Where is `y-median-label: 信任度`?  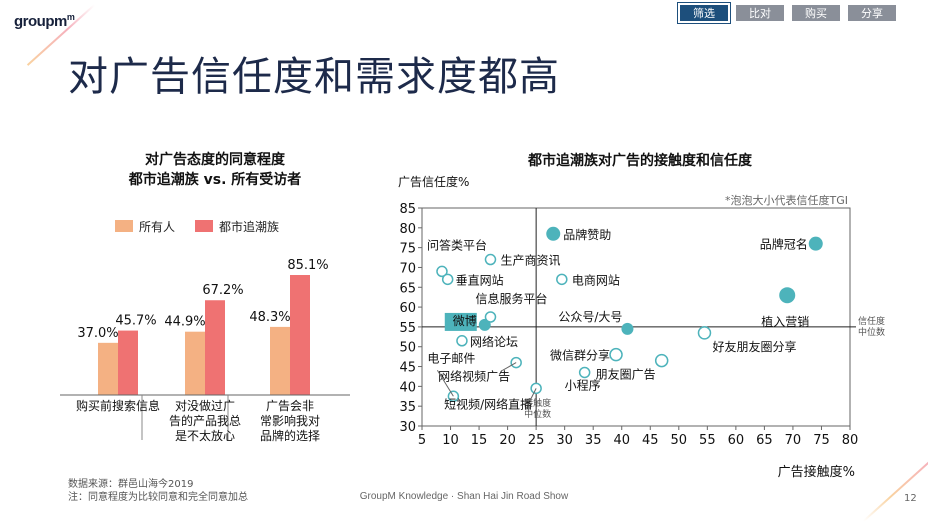 y-median-label: 信任度 is located at coordinates (871, 321).